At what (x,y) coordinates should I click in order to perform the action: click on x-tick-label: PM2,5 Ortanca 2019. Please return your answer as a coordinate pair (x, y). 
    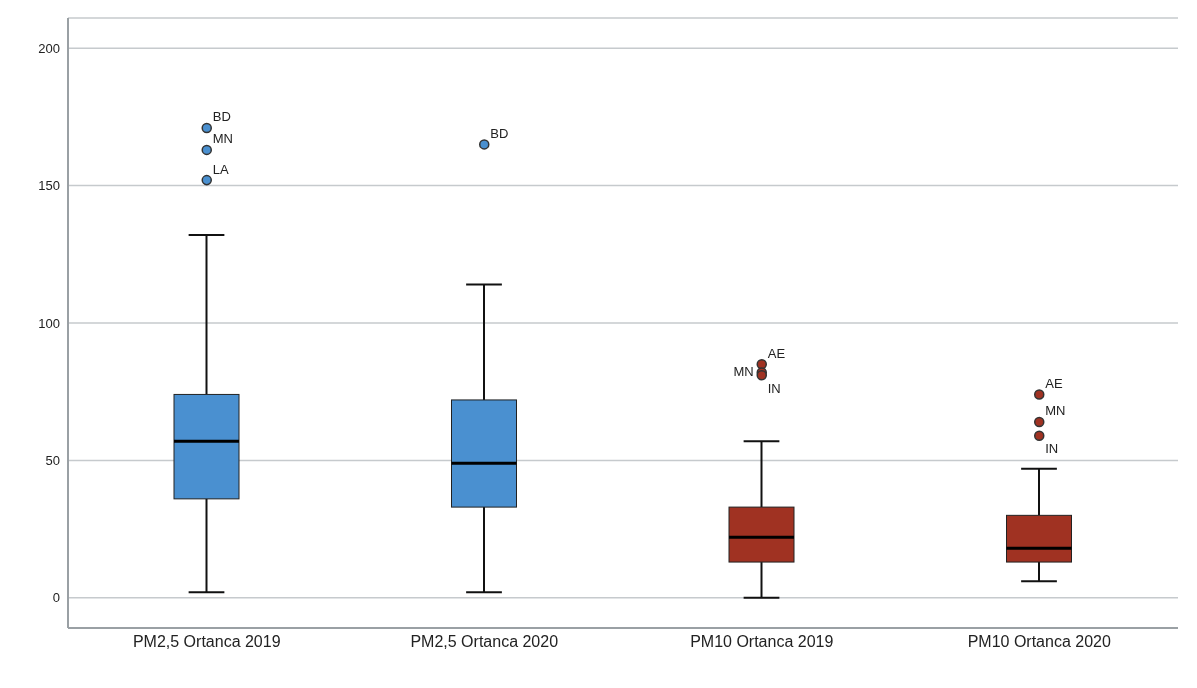
    Looking at the image, I should click on (206, 642).